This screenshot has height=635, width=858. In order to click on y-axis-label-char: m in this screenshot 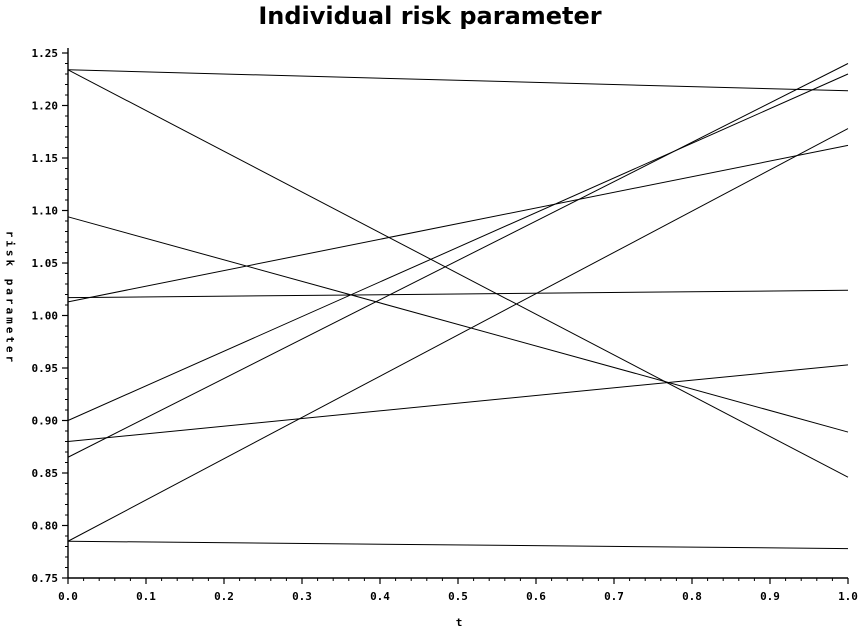, I will do `click(10, 320)`.